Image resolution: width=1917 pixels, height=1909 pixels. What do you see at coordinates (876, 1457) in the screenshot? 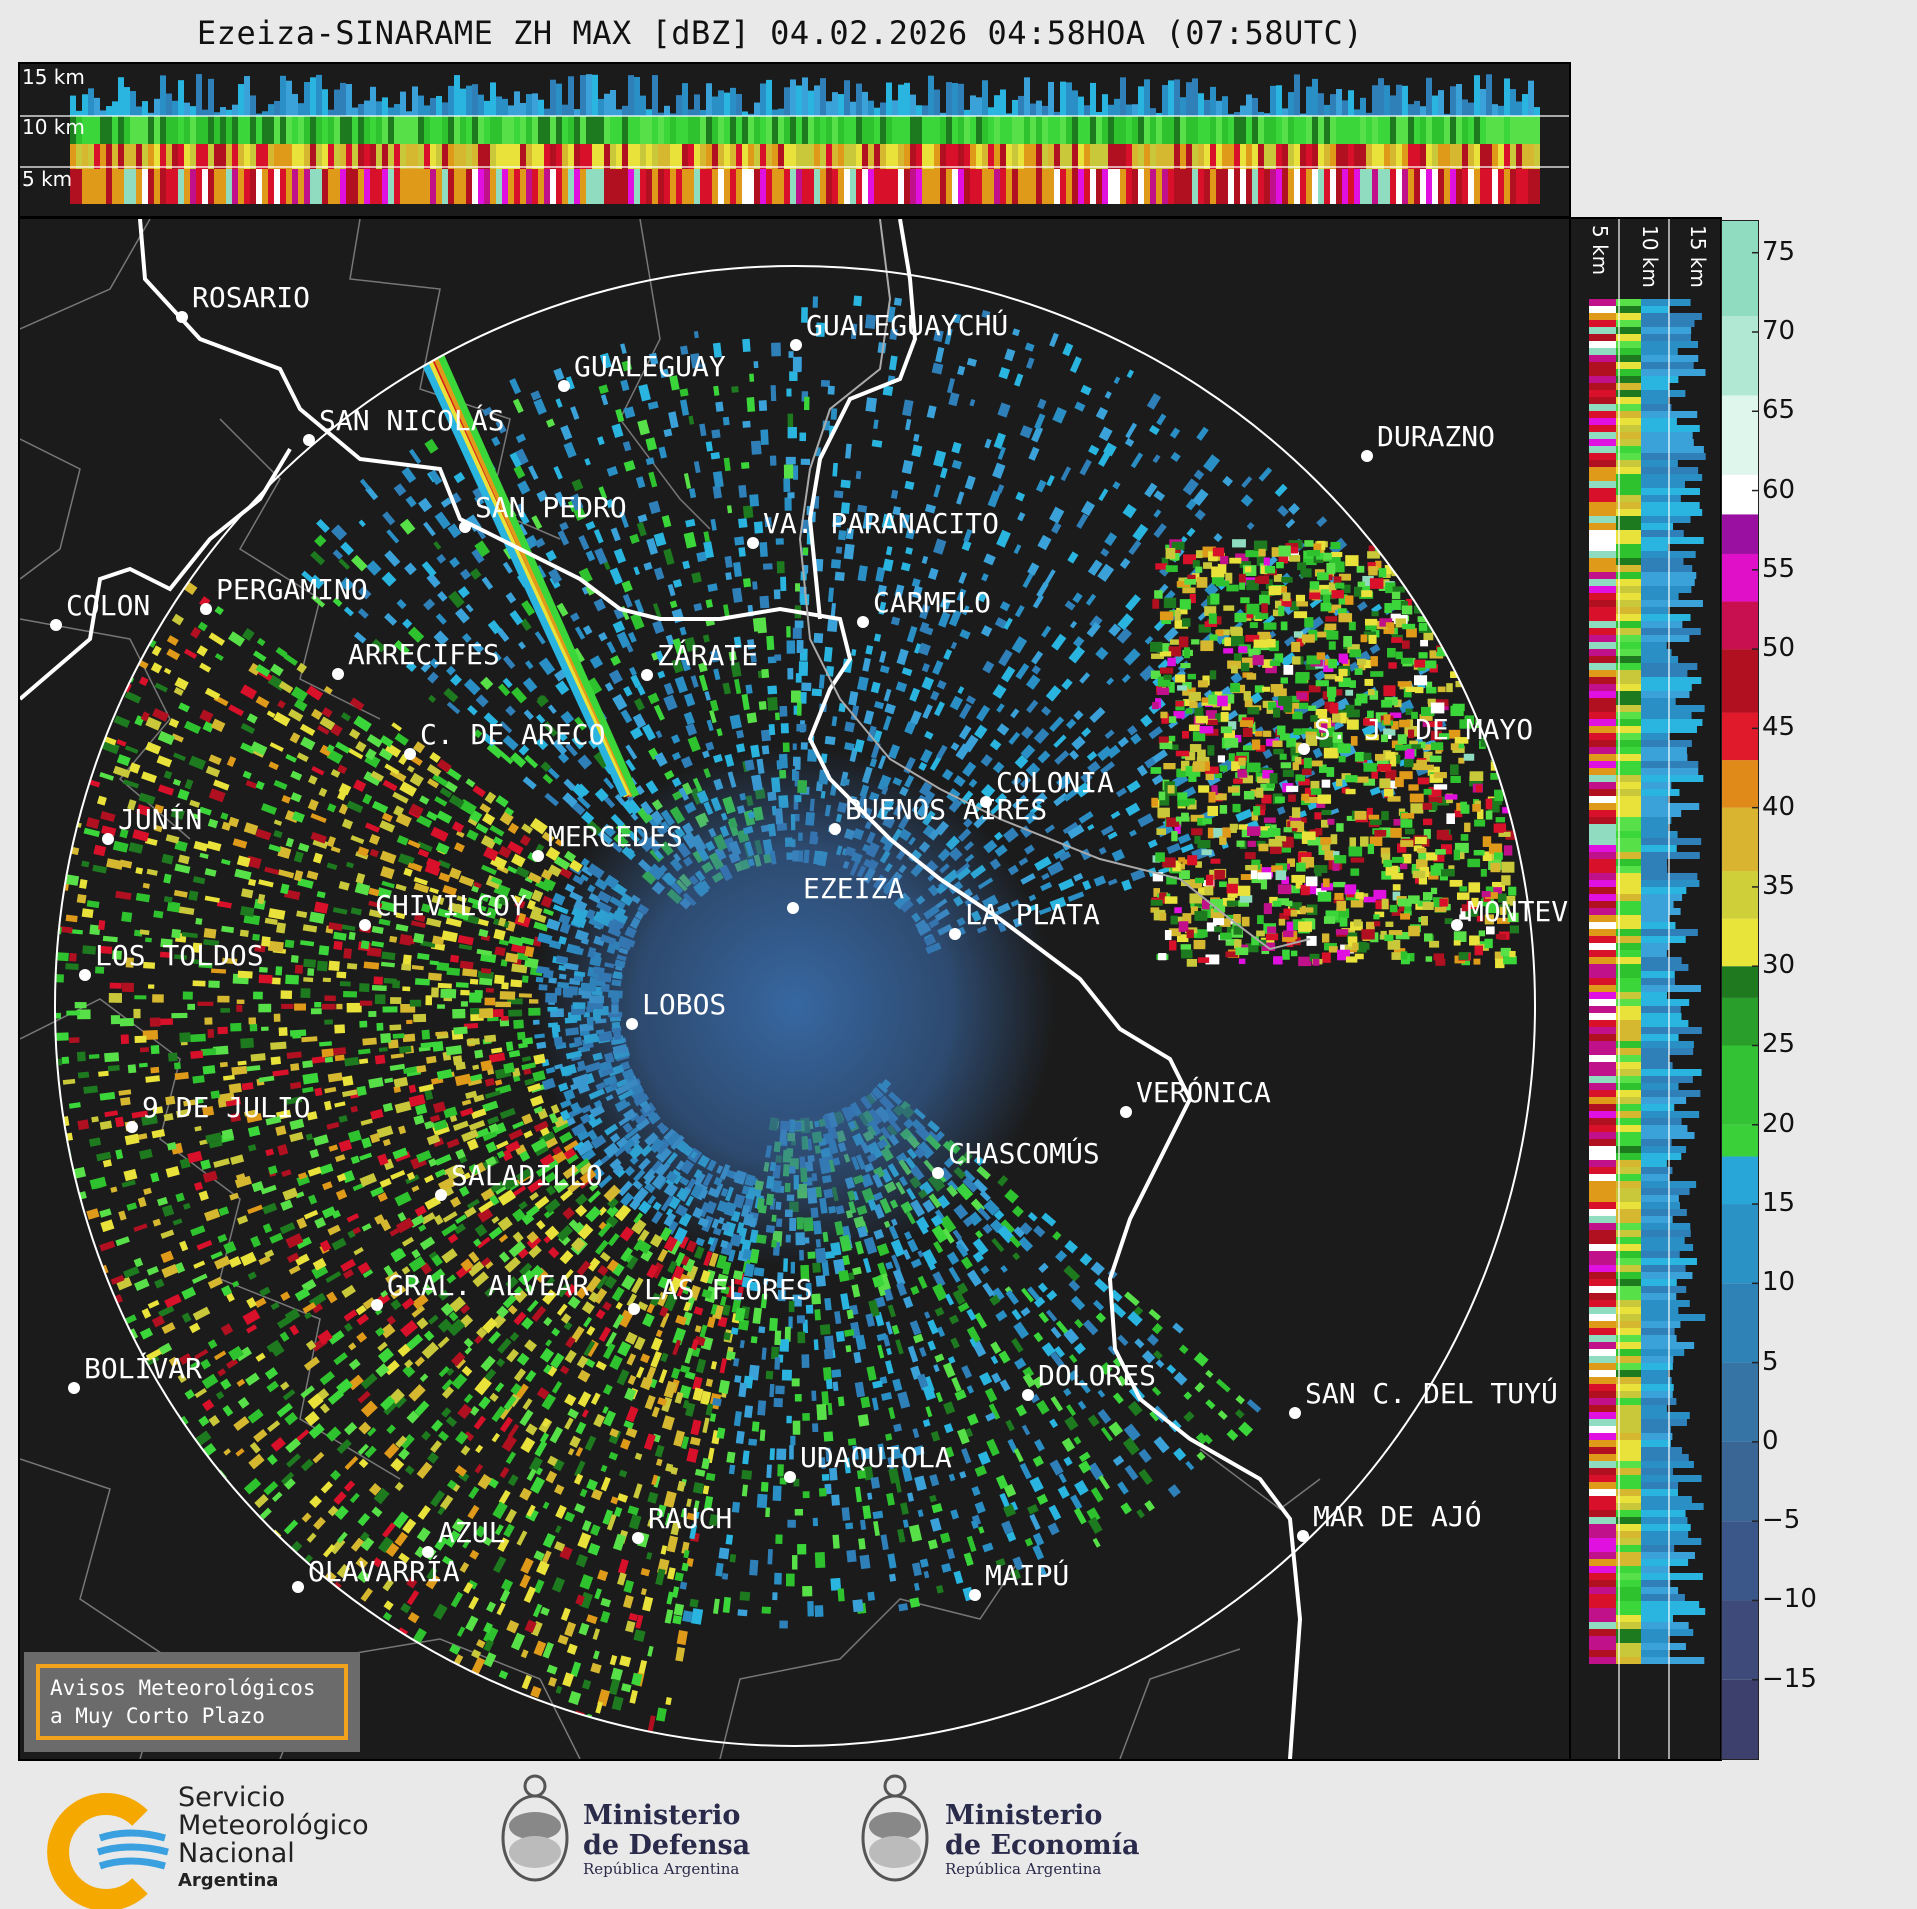
I see `city-label: UDAQUIOLA` at bounding box center [876, 1457].